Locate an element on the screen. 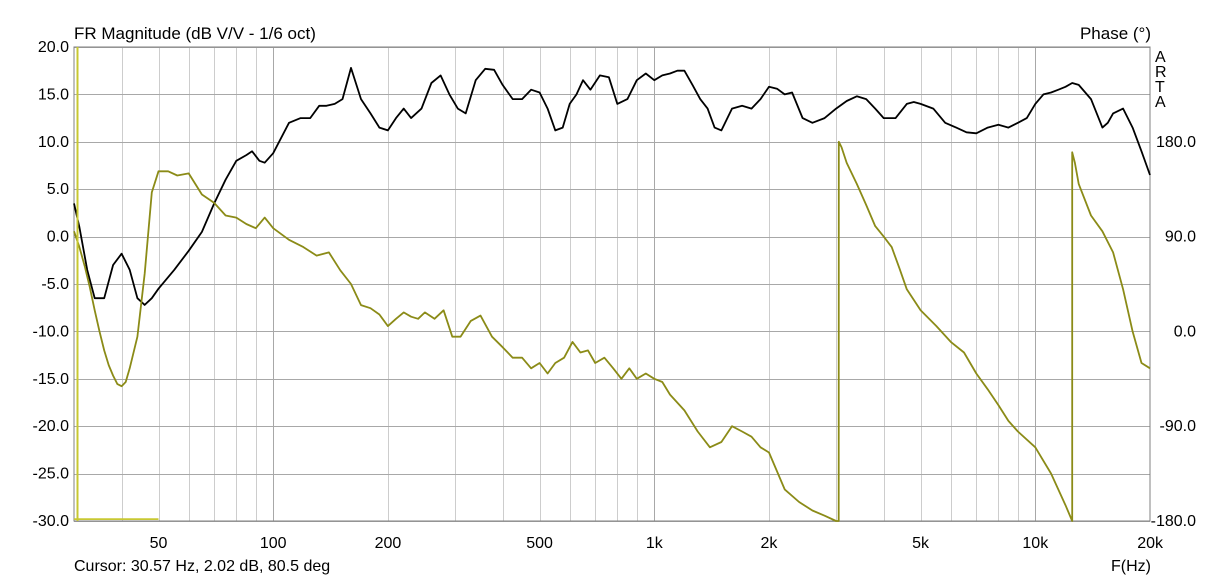  x-tick-label: 20k is located at coordinates (1150, 543).